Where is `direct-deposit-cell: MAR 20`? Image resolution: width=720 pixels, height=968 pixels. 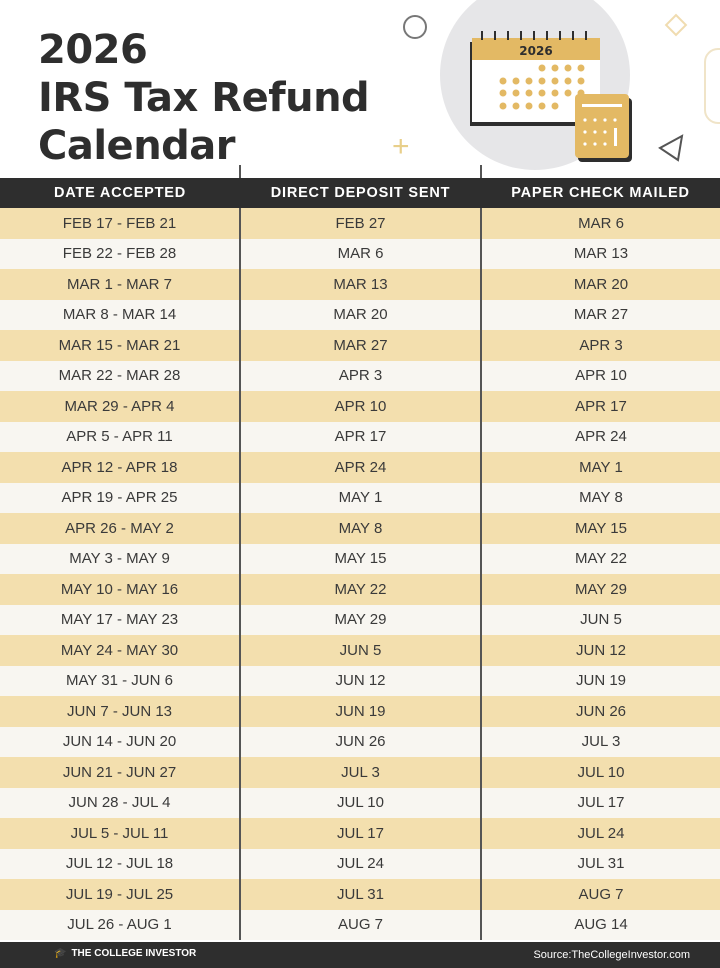
direct-deposit-cell: MAR 20 is located at coordinates (360, 314).